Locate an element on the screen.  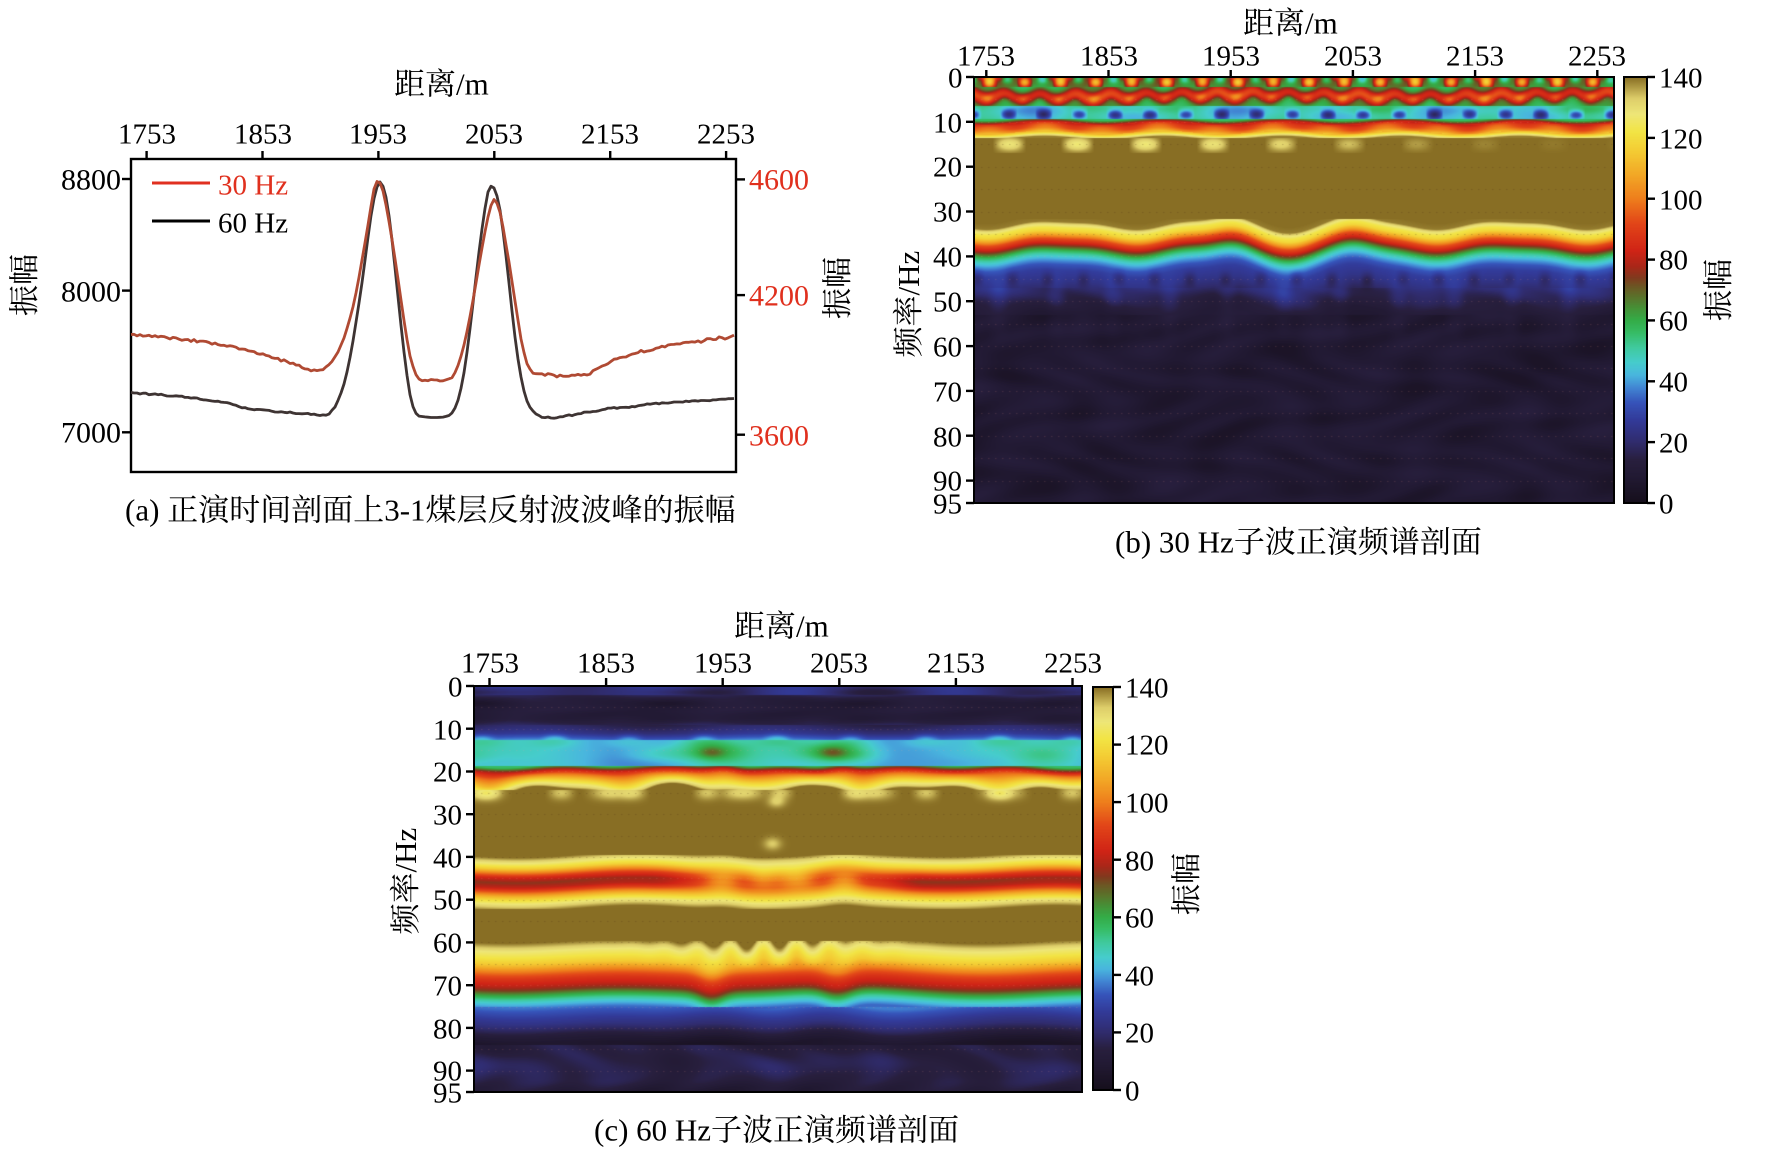
svg-text: (a) is located at coordinates (146, 510).